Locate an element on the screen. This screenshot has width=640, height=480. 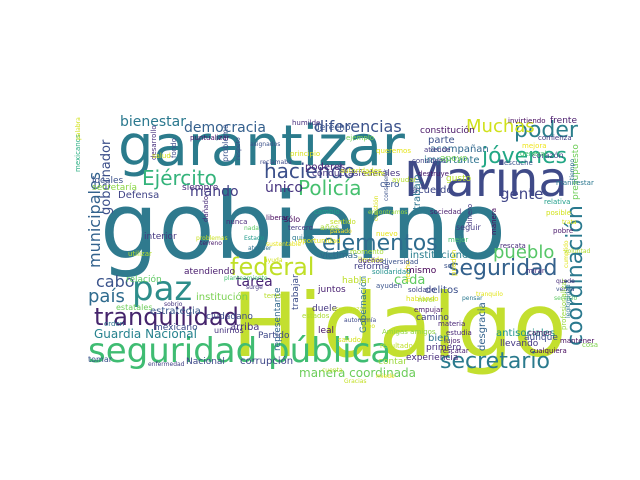
word-campo: campo is located at coordinates (540, 333).